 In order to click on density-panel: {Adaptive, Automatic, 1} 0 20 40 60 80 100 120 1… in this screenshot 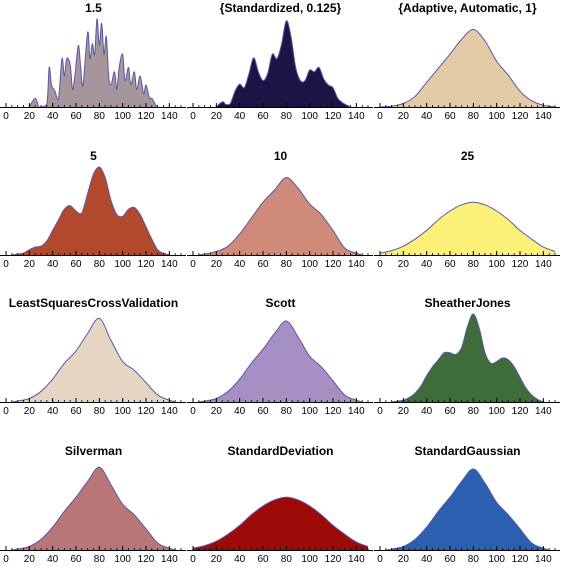, I will do `click(467, 71)`.